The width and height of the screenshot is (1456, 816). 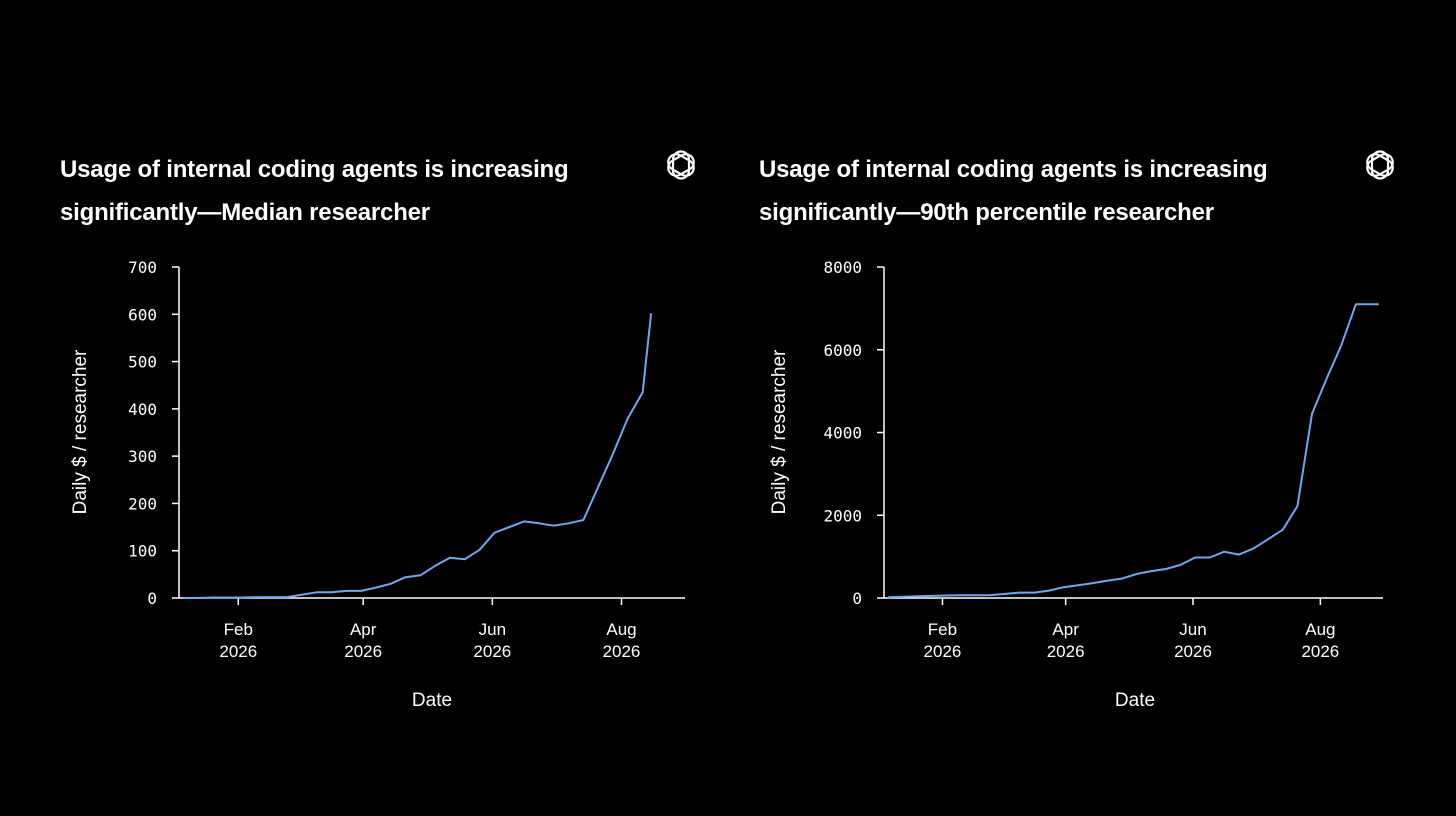 What do you see at coordinates (842, 267) in the screenshot?
I see `y-tick-label: 8000` at bounding box center [842, 267].